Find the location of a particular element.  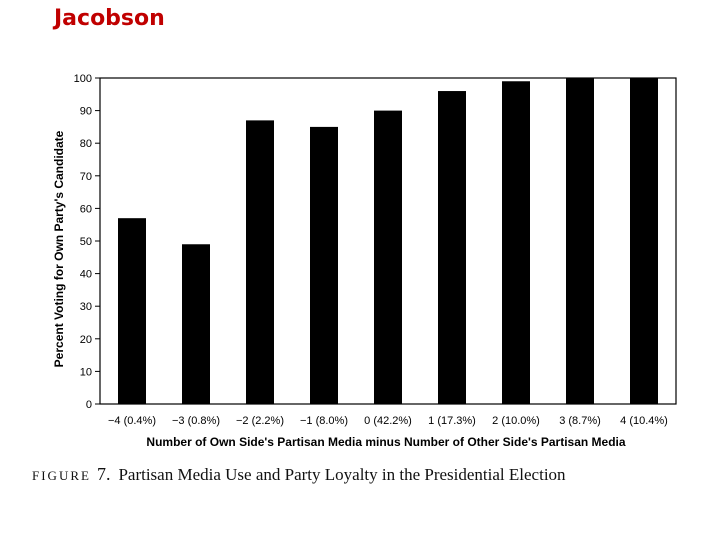

figure-number: 7. is located at coordinates (103, 474).